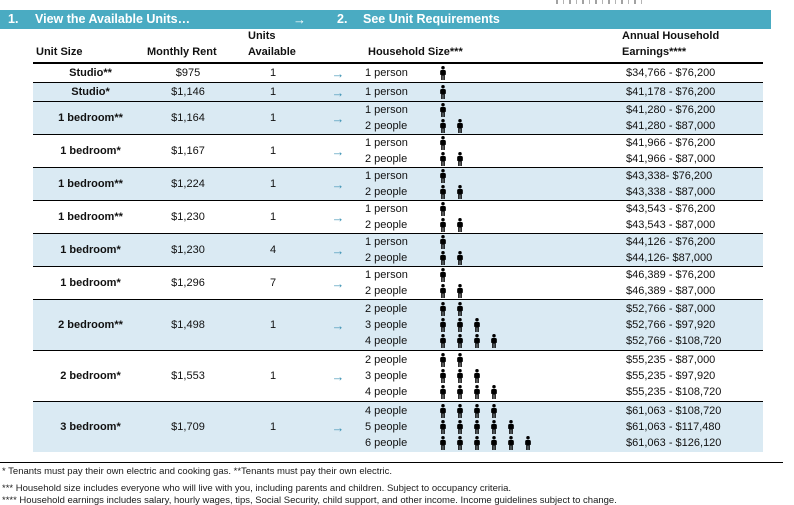  I want to click on household-size-cell: 4 people 5 people 6 people, so click(495, 427).